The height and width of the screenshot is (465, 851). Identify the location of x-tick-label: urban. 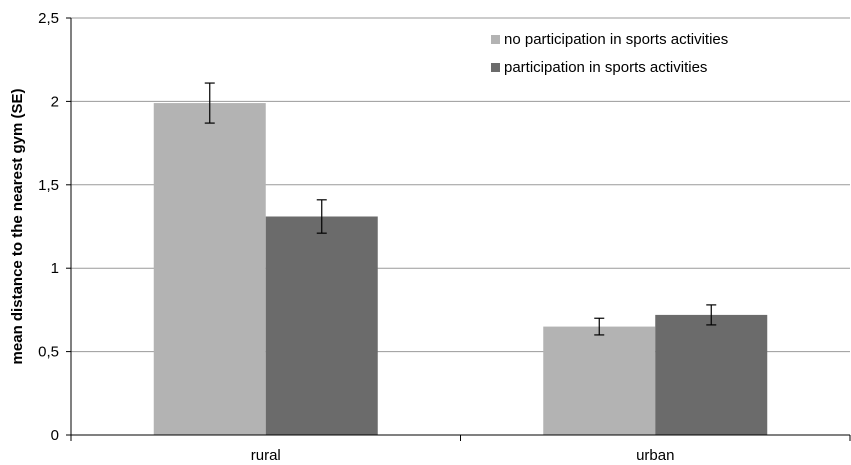
(655, 455).